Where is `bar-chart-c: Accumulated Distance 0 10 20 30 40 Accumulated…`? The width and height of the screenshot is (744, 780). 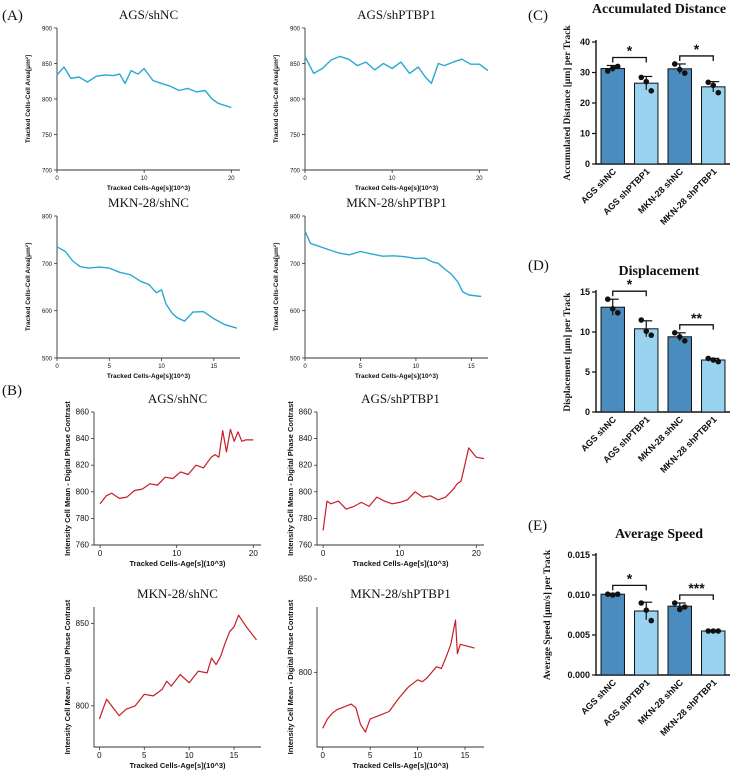
bar-chart-c: Accumulated Distance 0 10 20 30 40 Accumulated… is located at coordinates (646, 114).